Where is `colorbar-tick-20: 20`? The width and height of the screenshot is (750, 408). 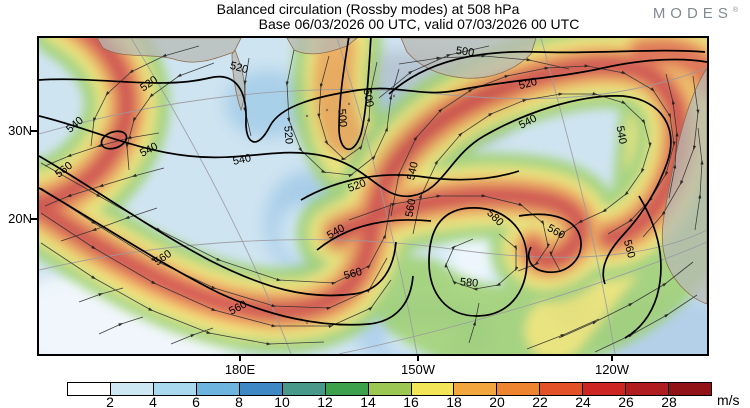
colorbar-tick-20: 20 is located at coordinates (497, 401).